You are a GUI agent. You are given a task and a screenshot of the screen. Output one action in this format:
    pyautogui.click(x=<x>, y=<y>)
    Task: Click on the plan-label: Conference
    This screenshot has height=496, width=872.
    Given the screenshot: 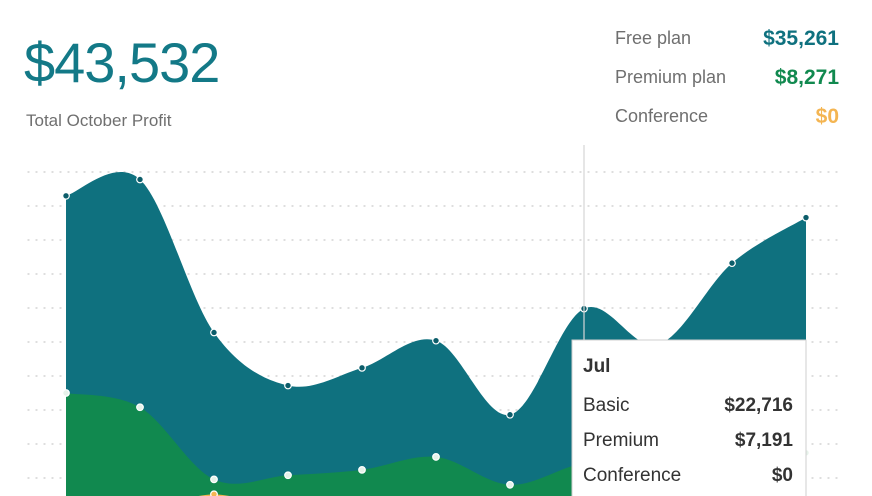 What is the action you would take?
    pyautogui.click(x=661, y=116)
    